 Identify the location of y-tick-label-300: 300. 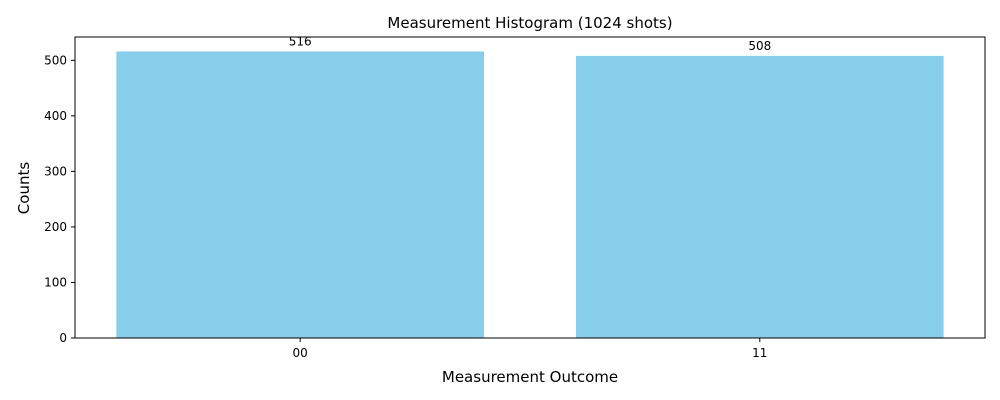
(55, 171).